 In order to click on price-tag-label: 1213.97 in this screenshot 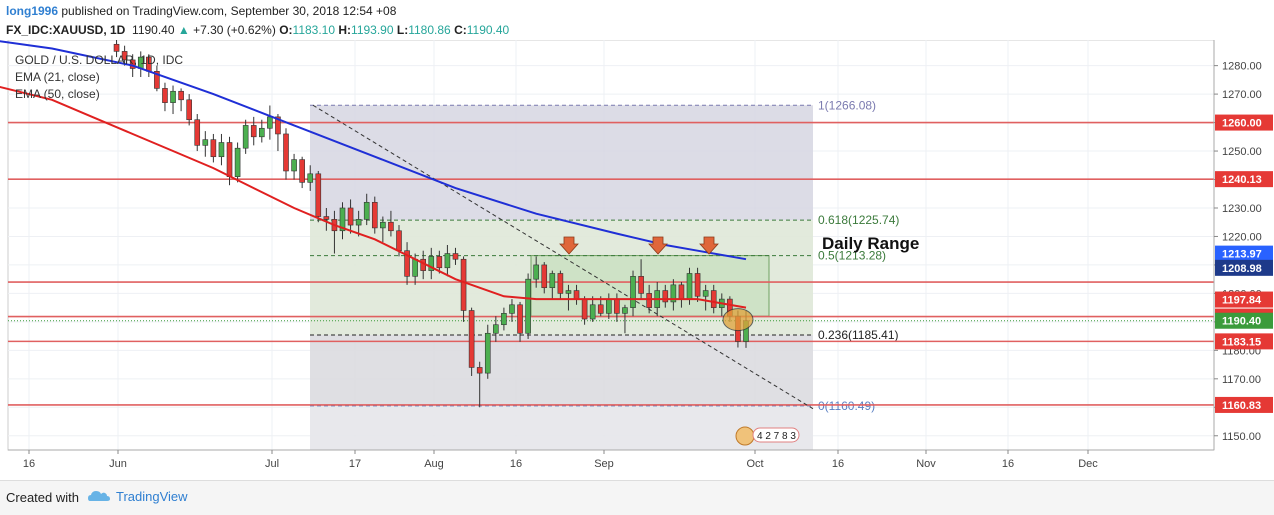, I will do `click(1242, 255)`.